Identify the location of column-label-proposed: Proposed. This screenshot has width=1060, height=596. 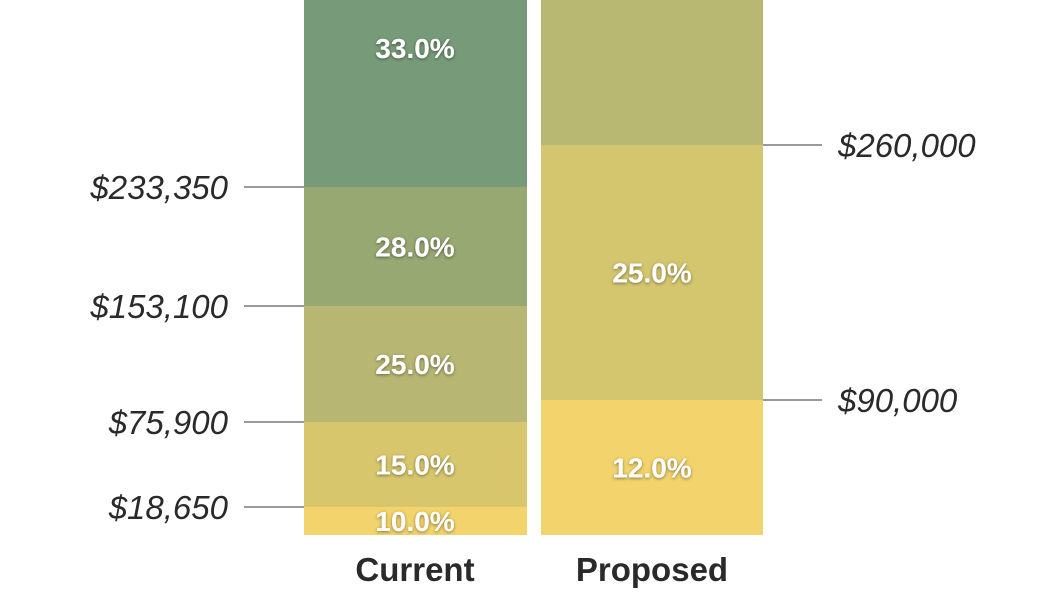
(652, 569).